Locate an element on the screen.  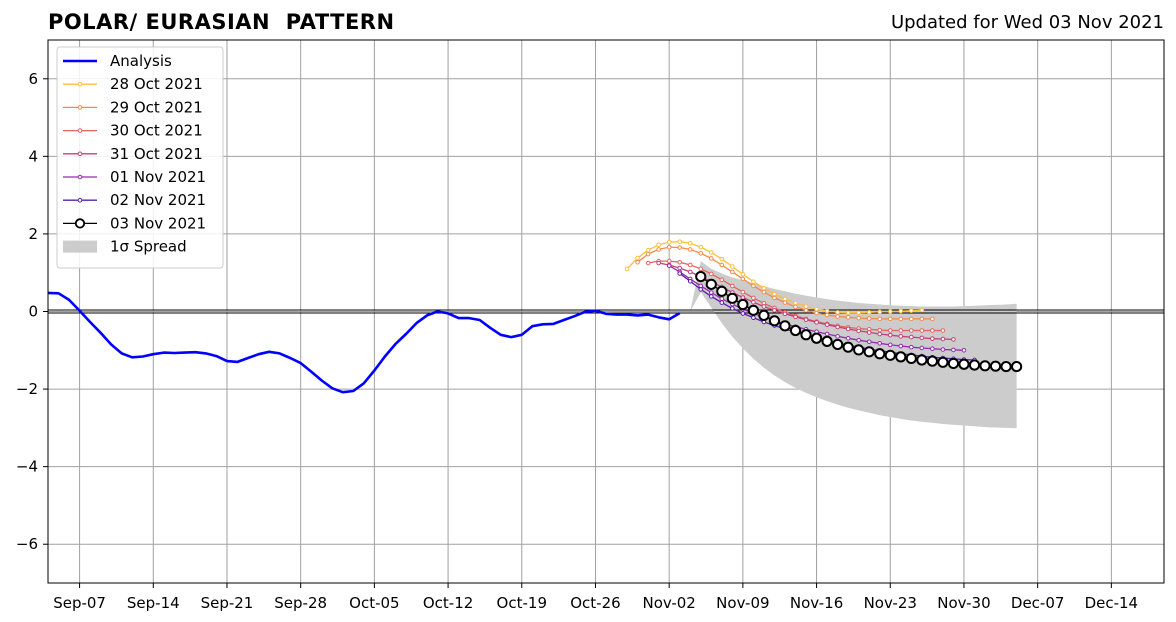
y-tick-label: 2 is located at coordinates (33, 234).